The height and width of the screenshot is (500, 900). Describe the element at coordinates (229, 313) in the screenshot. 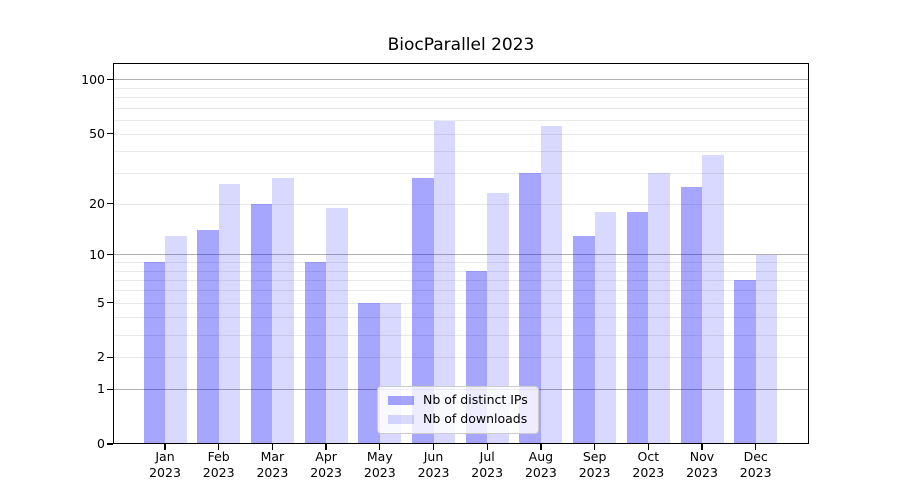

I see `bar-downloads-feb` at that location.